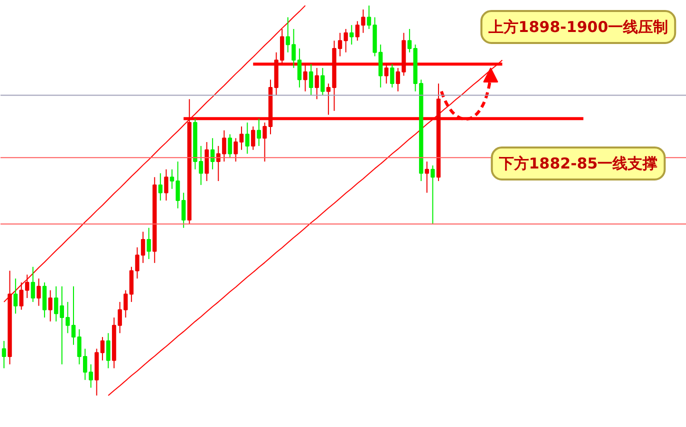  I want to click on annotation: 上方1898-1900一线压制, so click(577, 27).